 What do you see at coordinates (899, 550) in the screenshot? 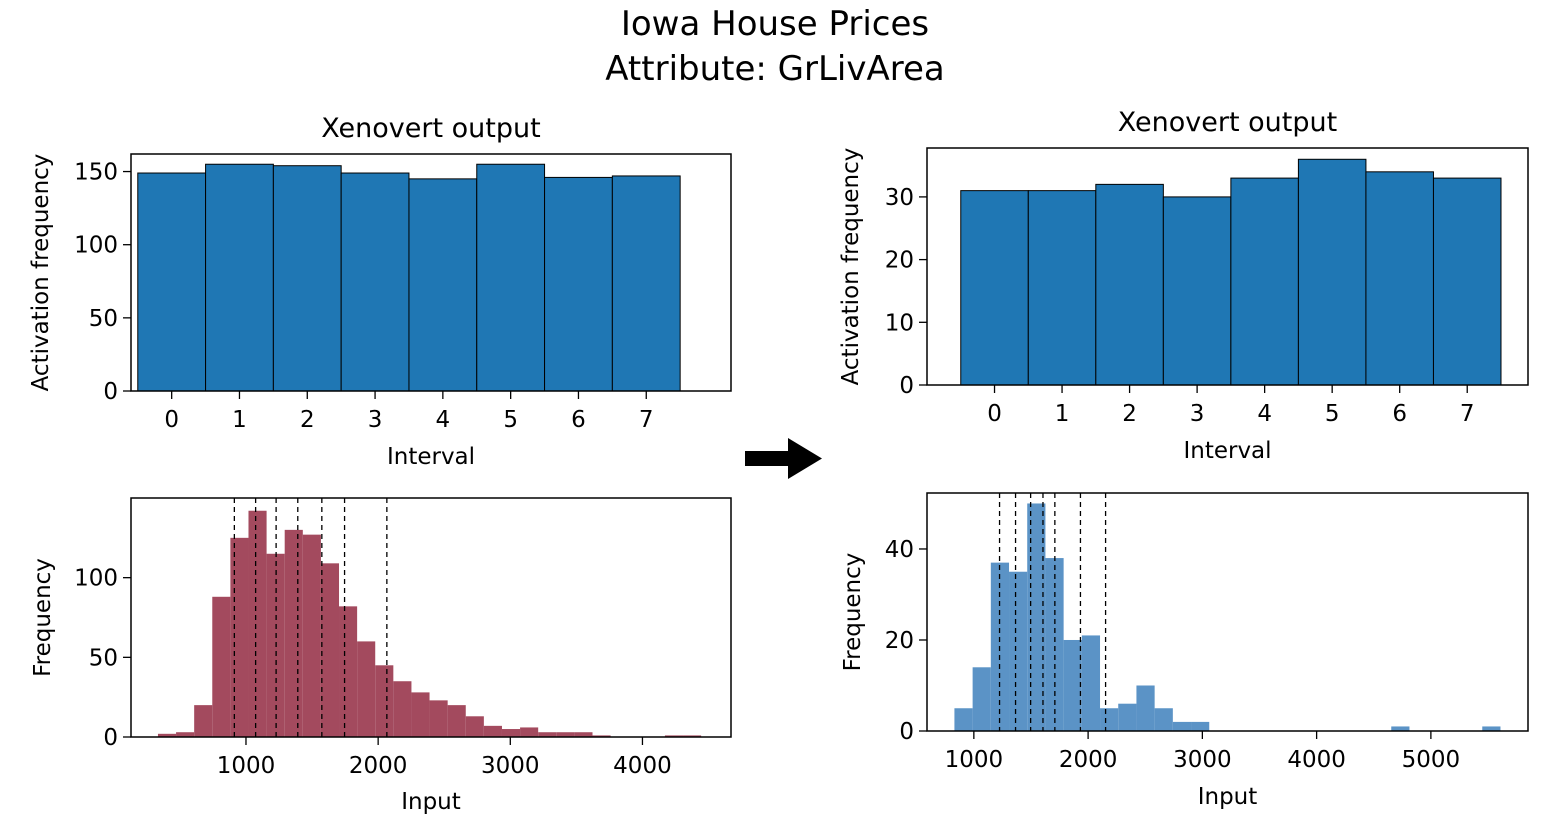
I see `y-tick-label: 40` at bounding box center [899, 550].